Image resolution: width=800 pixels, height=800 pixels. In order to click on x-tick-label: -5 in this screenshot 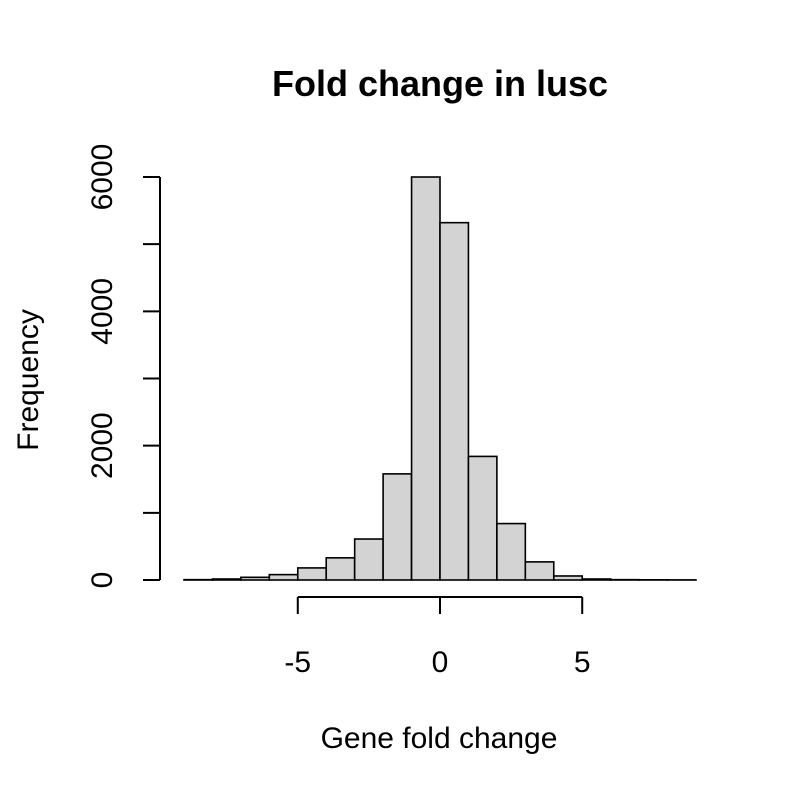, I will do `click(297, 662)`.